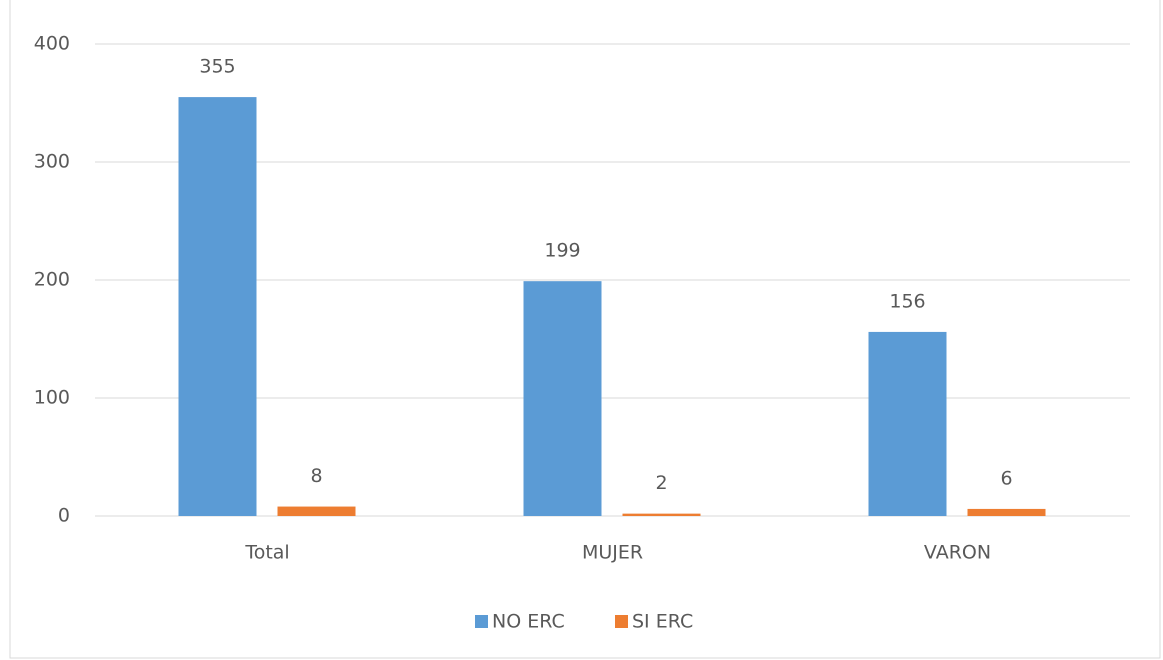  Describe the element at coordinates (1006, 478) in the screenshot. I see `data-label: 6` at that location.